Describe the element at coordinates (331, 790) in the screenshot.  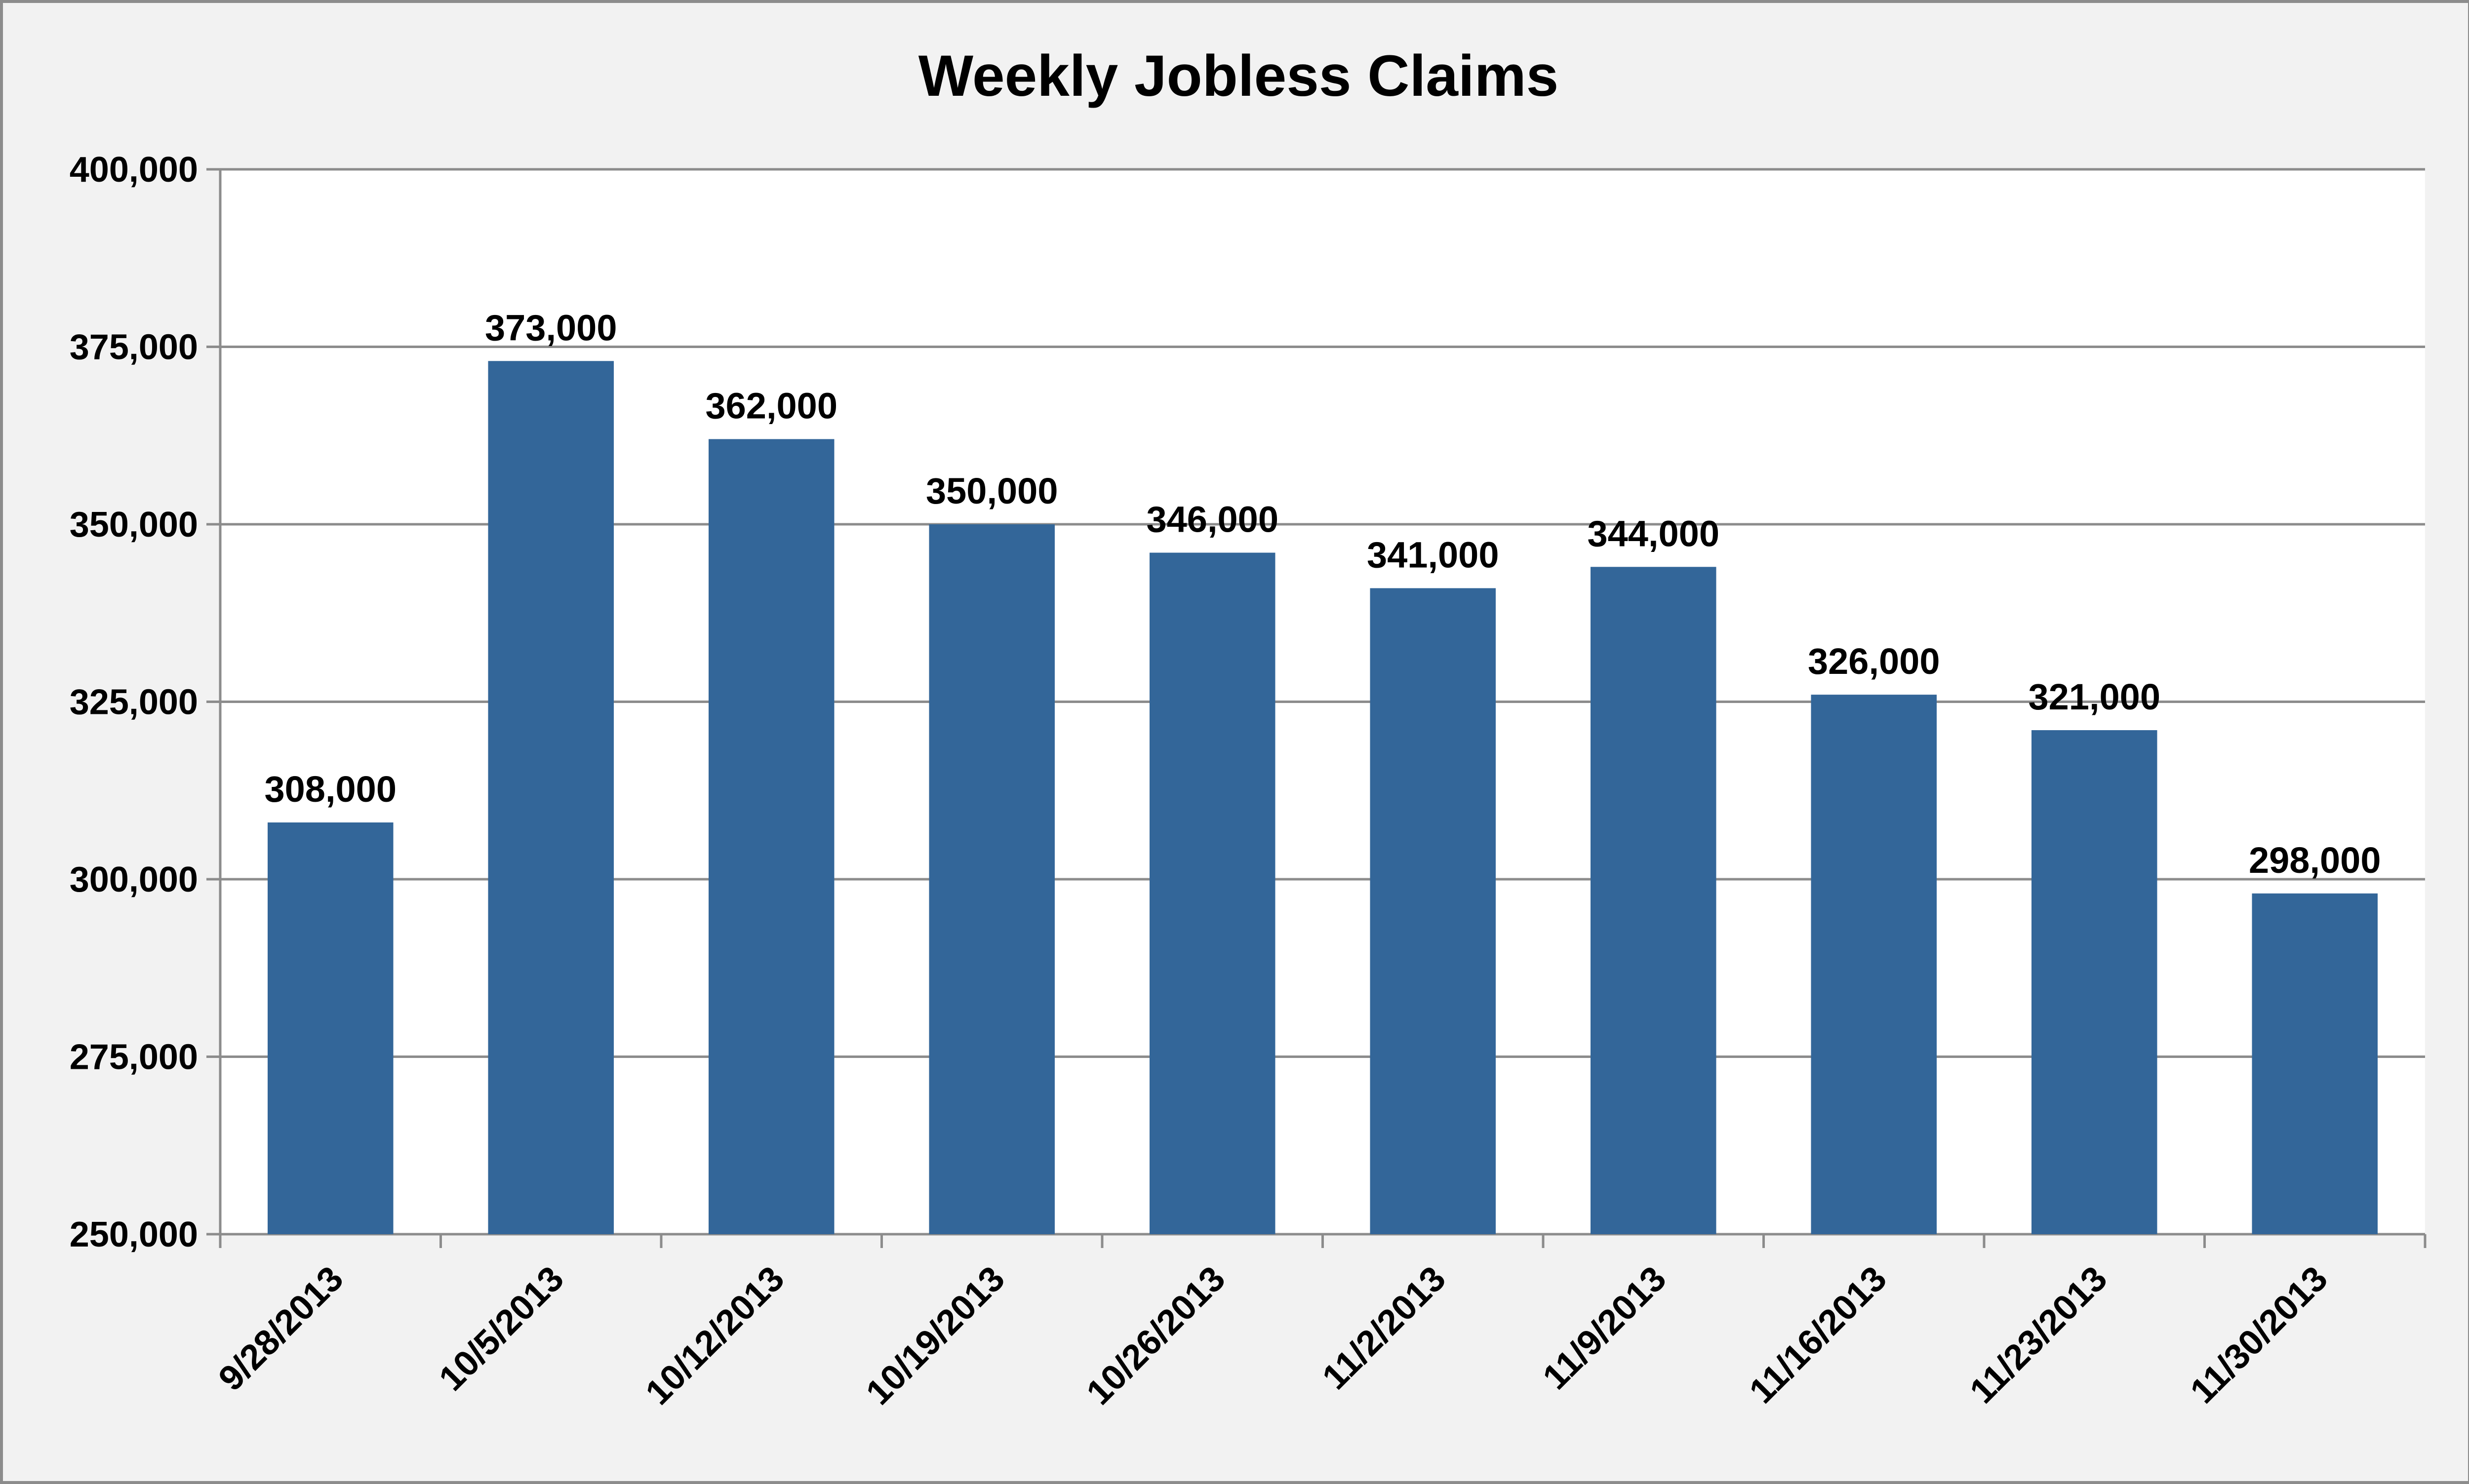
I see `data-label: 308,000` at that location.